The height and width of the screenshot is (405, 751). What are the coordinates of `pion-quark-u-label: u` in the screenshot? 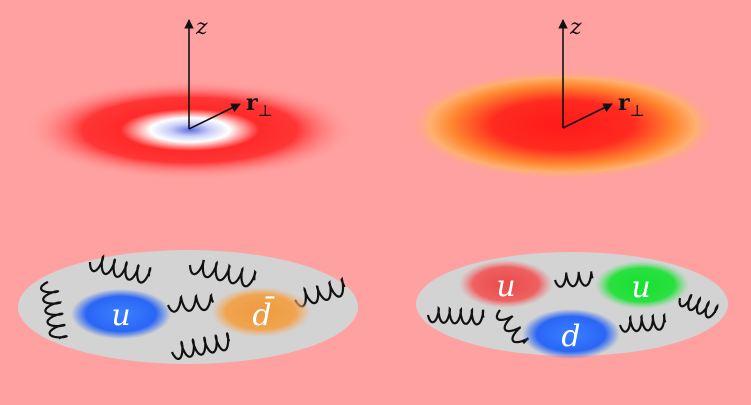 It's located at (120, 315).